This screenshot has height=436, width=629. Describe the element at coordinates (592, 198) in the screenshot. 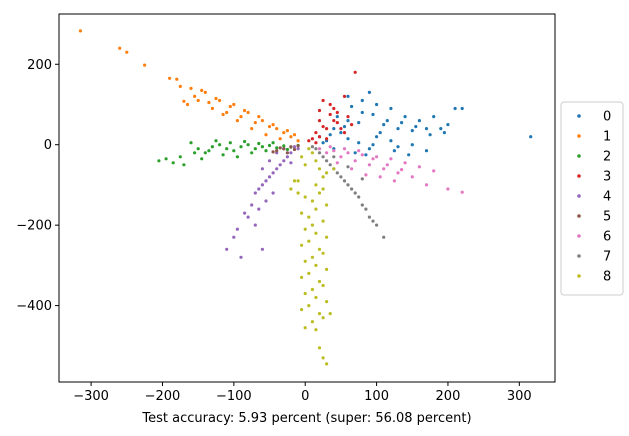

I see `legend-box` at that location.